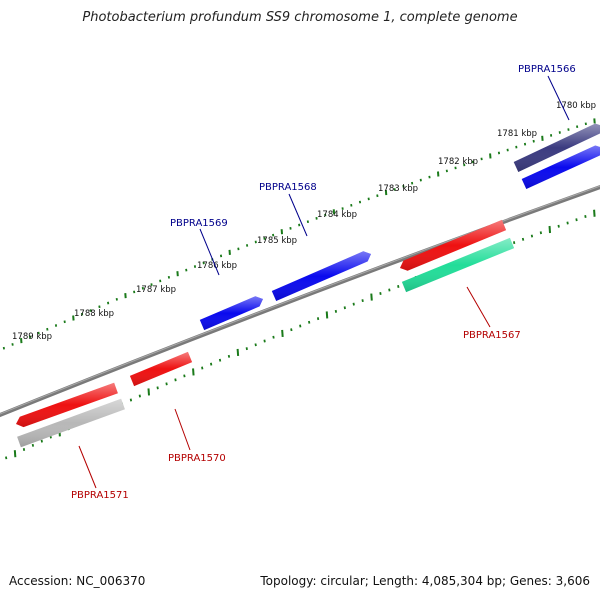 This screenshot has width=600, height=600. I want to click on gene-g1568-arrow, so click(321, 276).